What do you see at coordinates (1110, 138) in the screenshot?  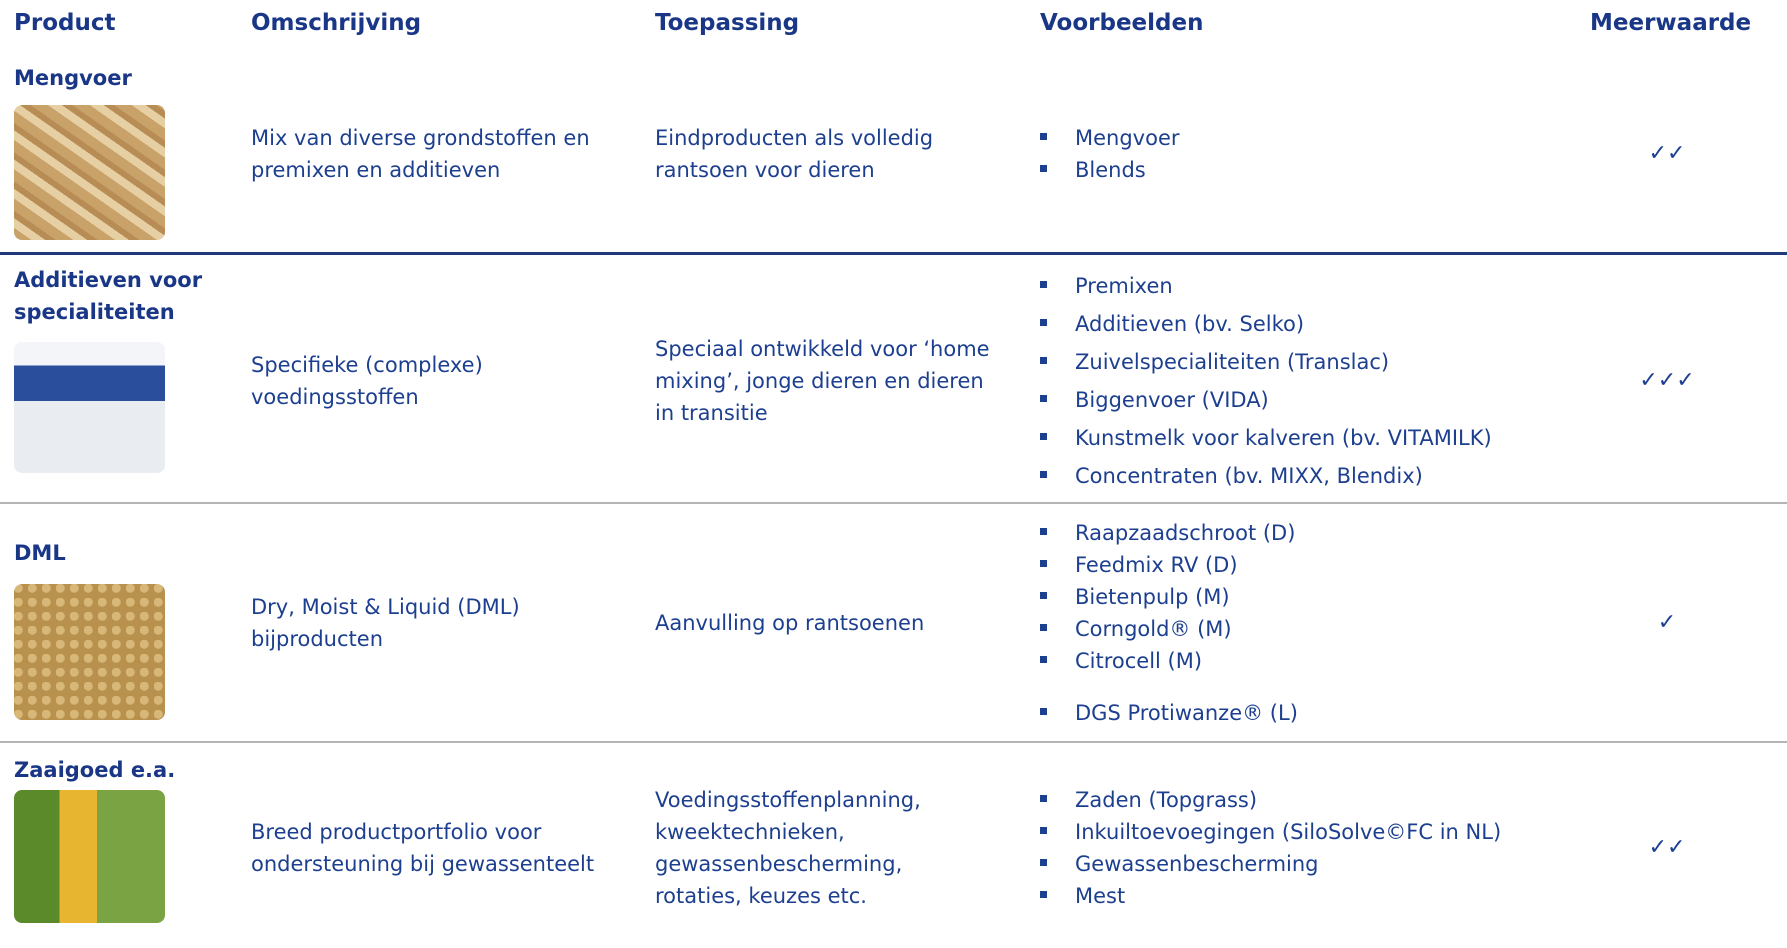 I see `example-item: Mengvoer` at bounding box center [1110, 138].